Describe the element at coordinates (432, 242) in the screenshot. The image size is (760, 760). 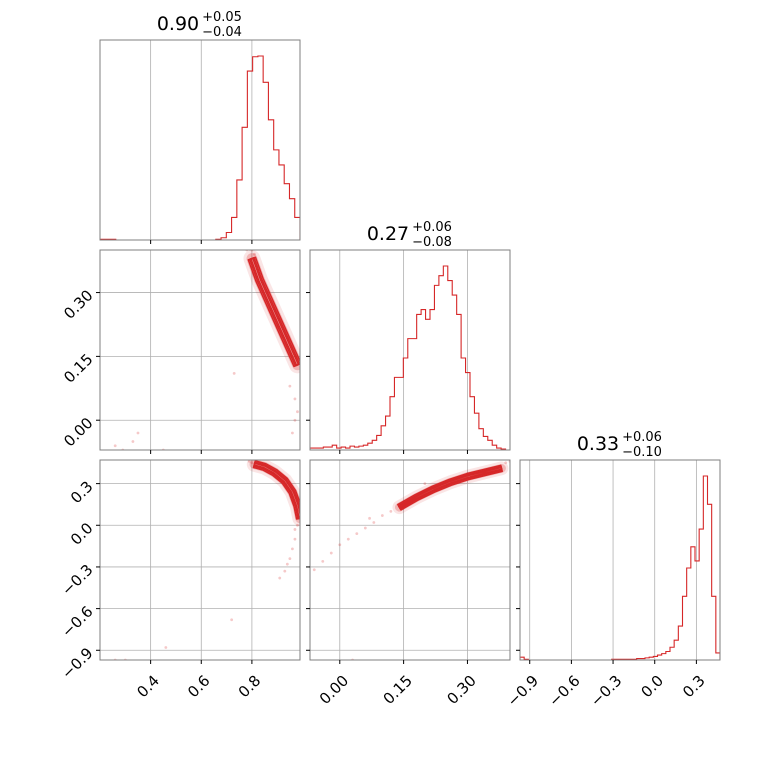
I see `hist-title-minus-1: −0.08` at that location.